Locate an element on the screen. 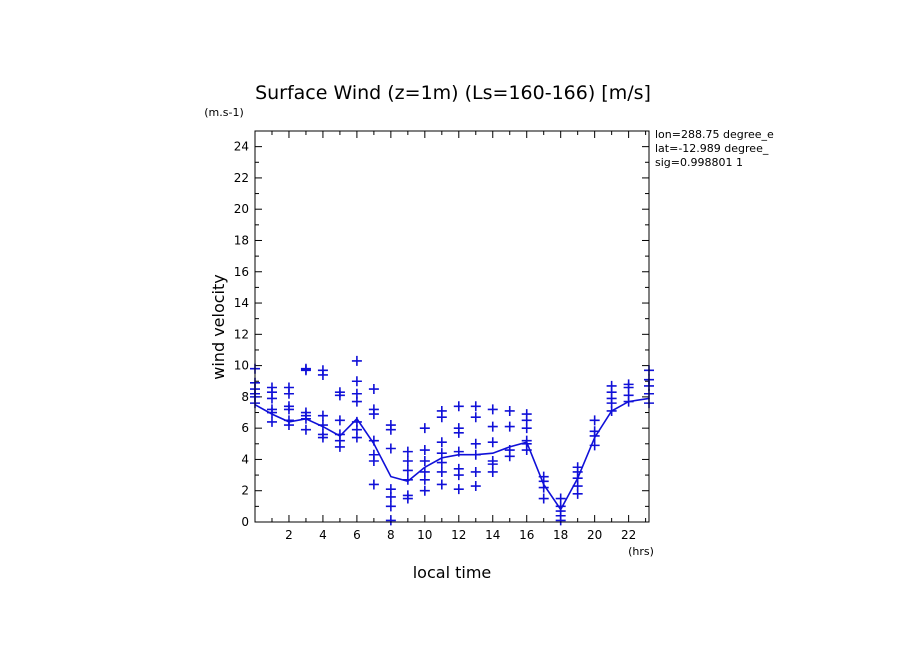  x-tick-label: 22 is located at coordinates (628, 535).